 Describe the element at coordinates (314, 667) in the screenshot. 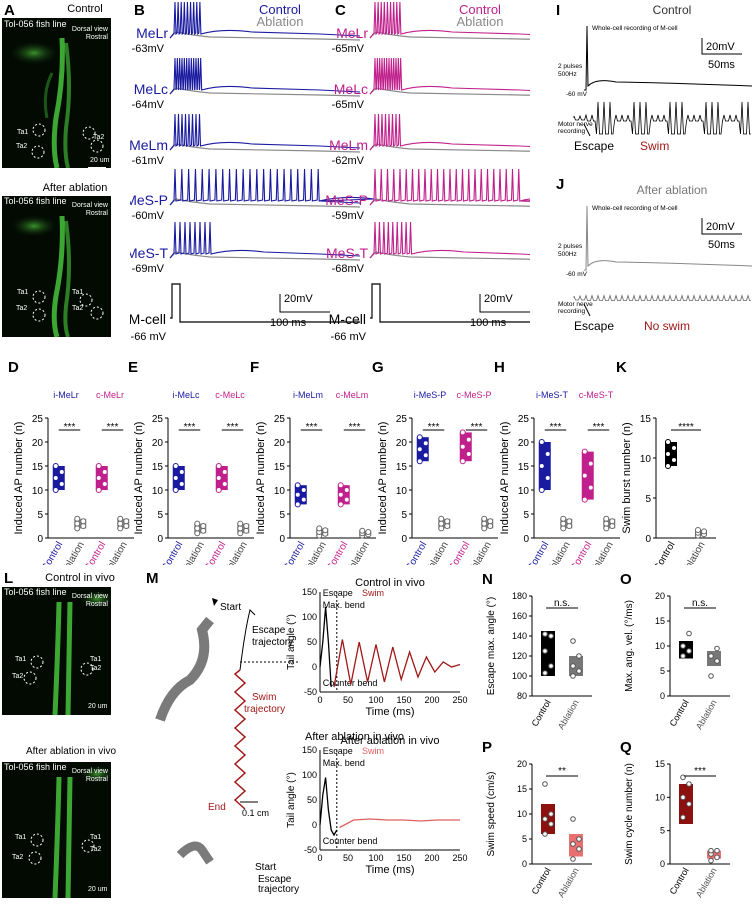

I see `y-tick-label: 0` at that location.